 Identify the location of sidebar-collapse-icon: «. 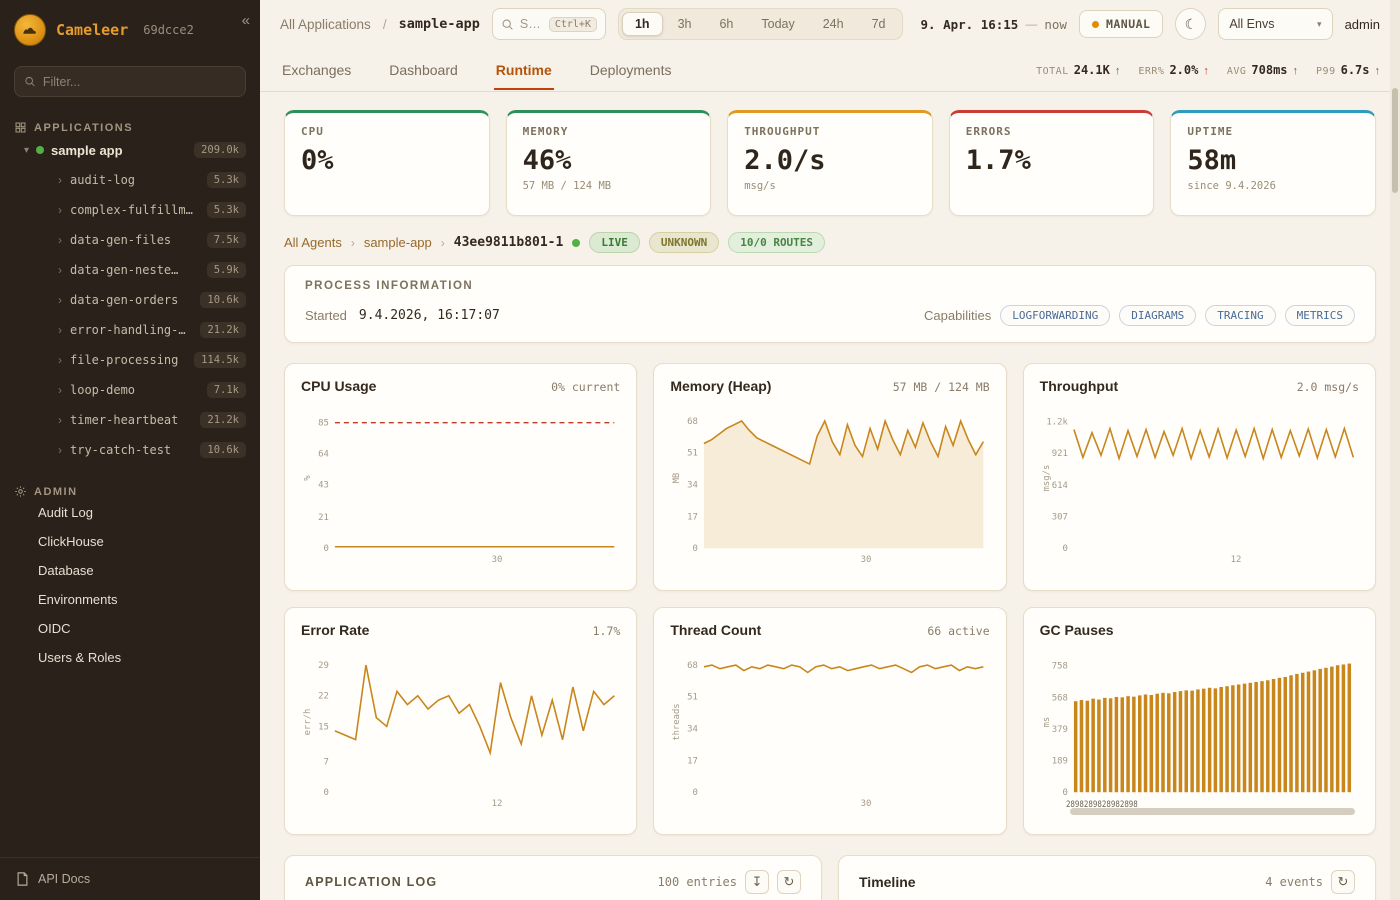
(245, 20).